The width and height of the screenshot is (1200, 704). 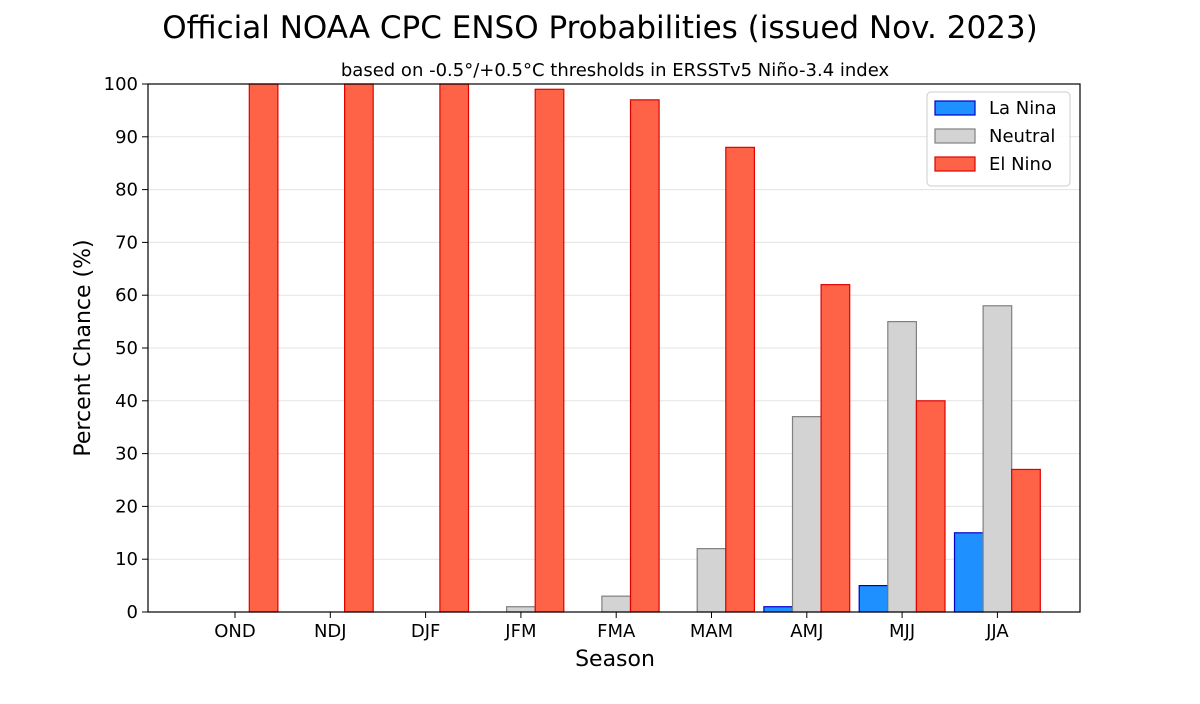 What do you see at coordinates (997, 631) in the screenshot?
I see `x-tick-label: JJA` at bounding box center [997, 631].